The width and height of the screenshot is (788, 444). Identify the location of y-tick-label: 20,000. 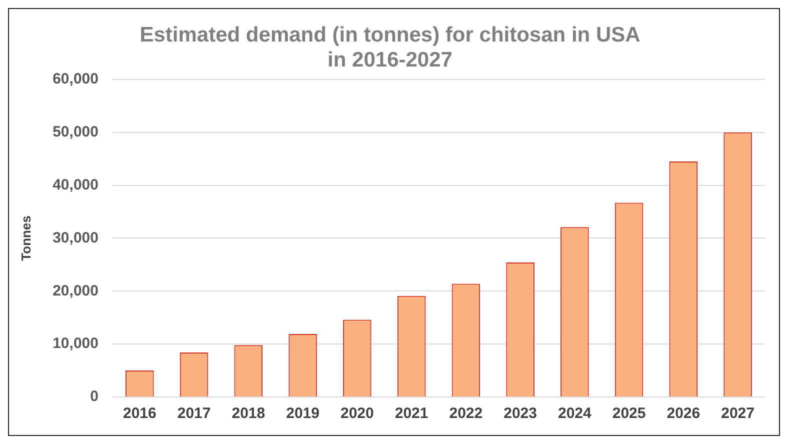
(75, 291).